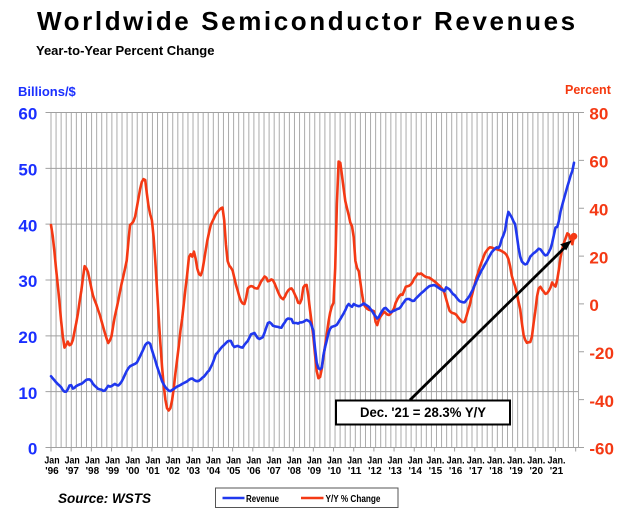 The height and width of the screenshot is (523, 640). I want to click on svg-text: '07, so click(274, 471).